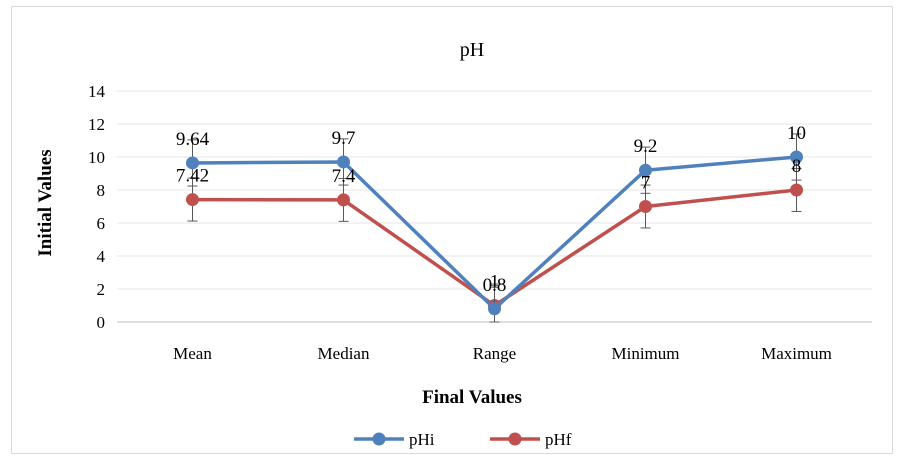 The image size is (905, 459). I want to click on legend-marker-pHf, so click(515, 439).